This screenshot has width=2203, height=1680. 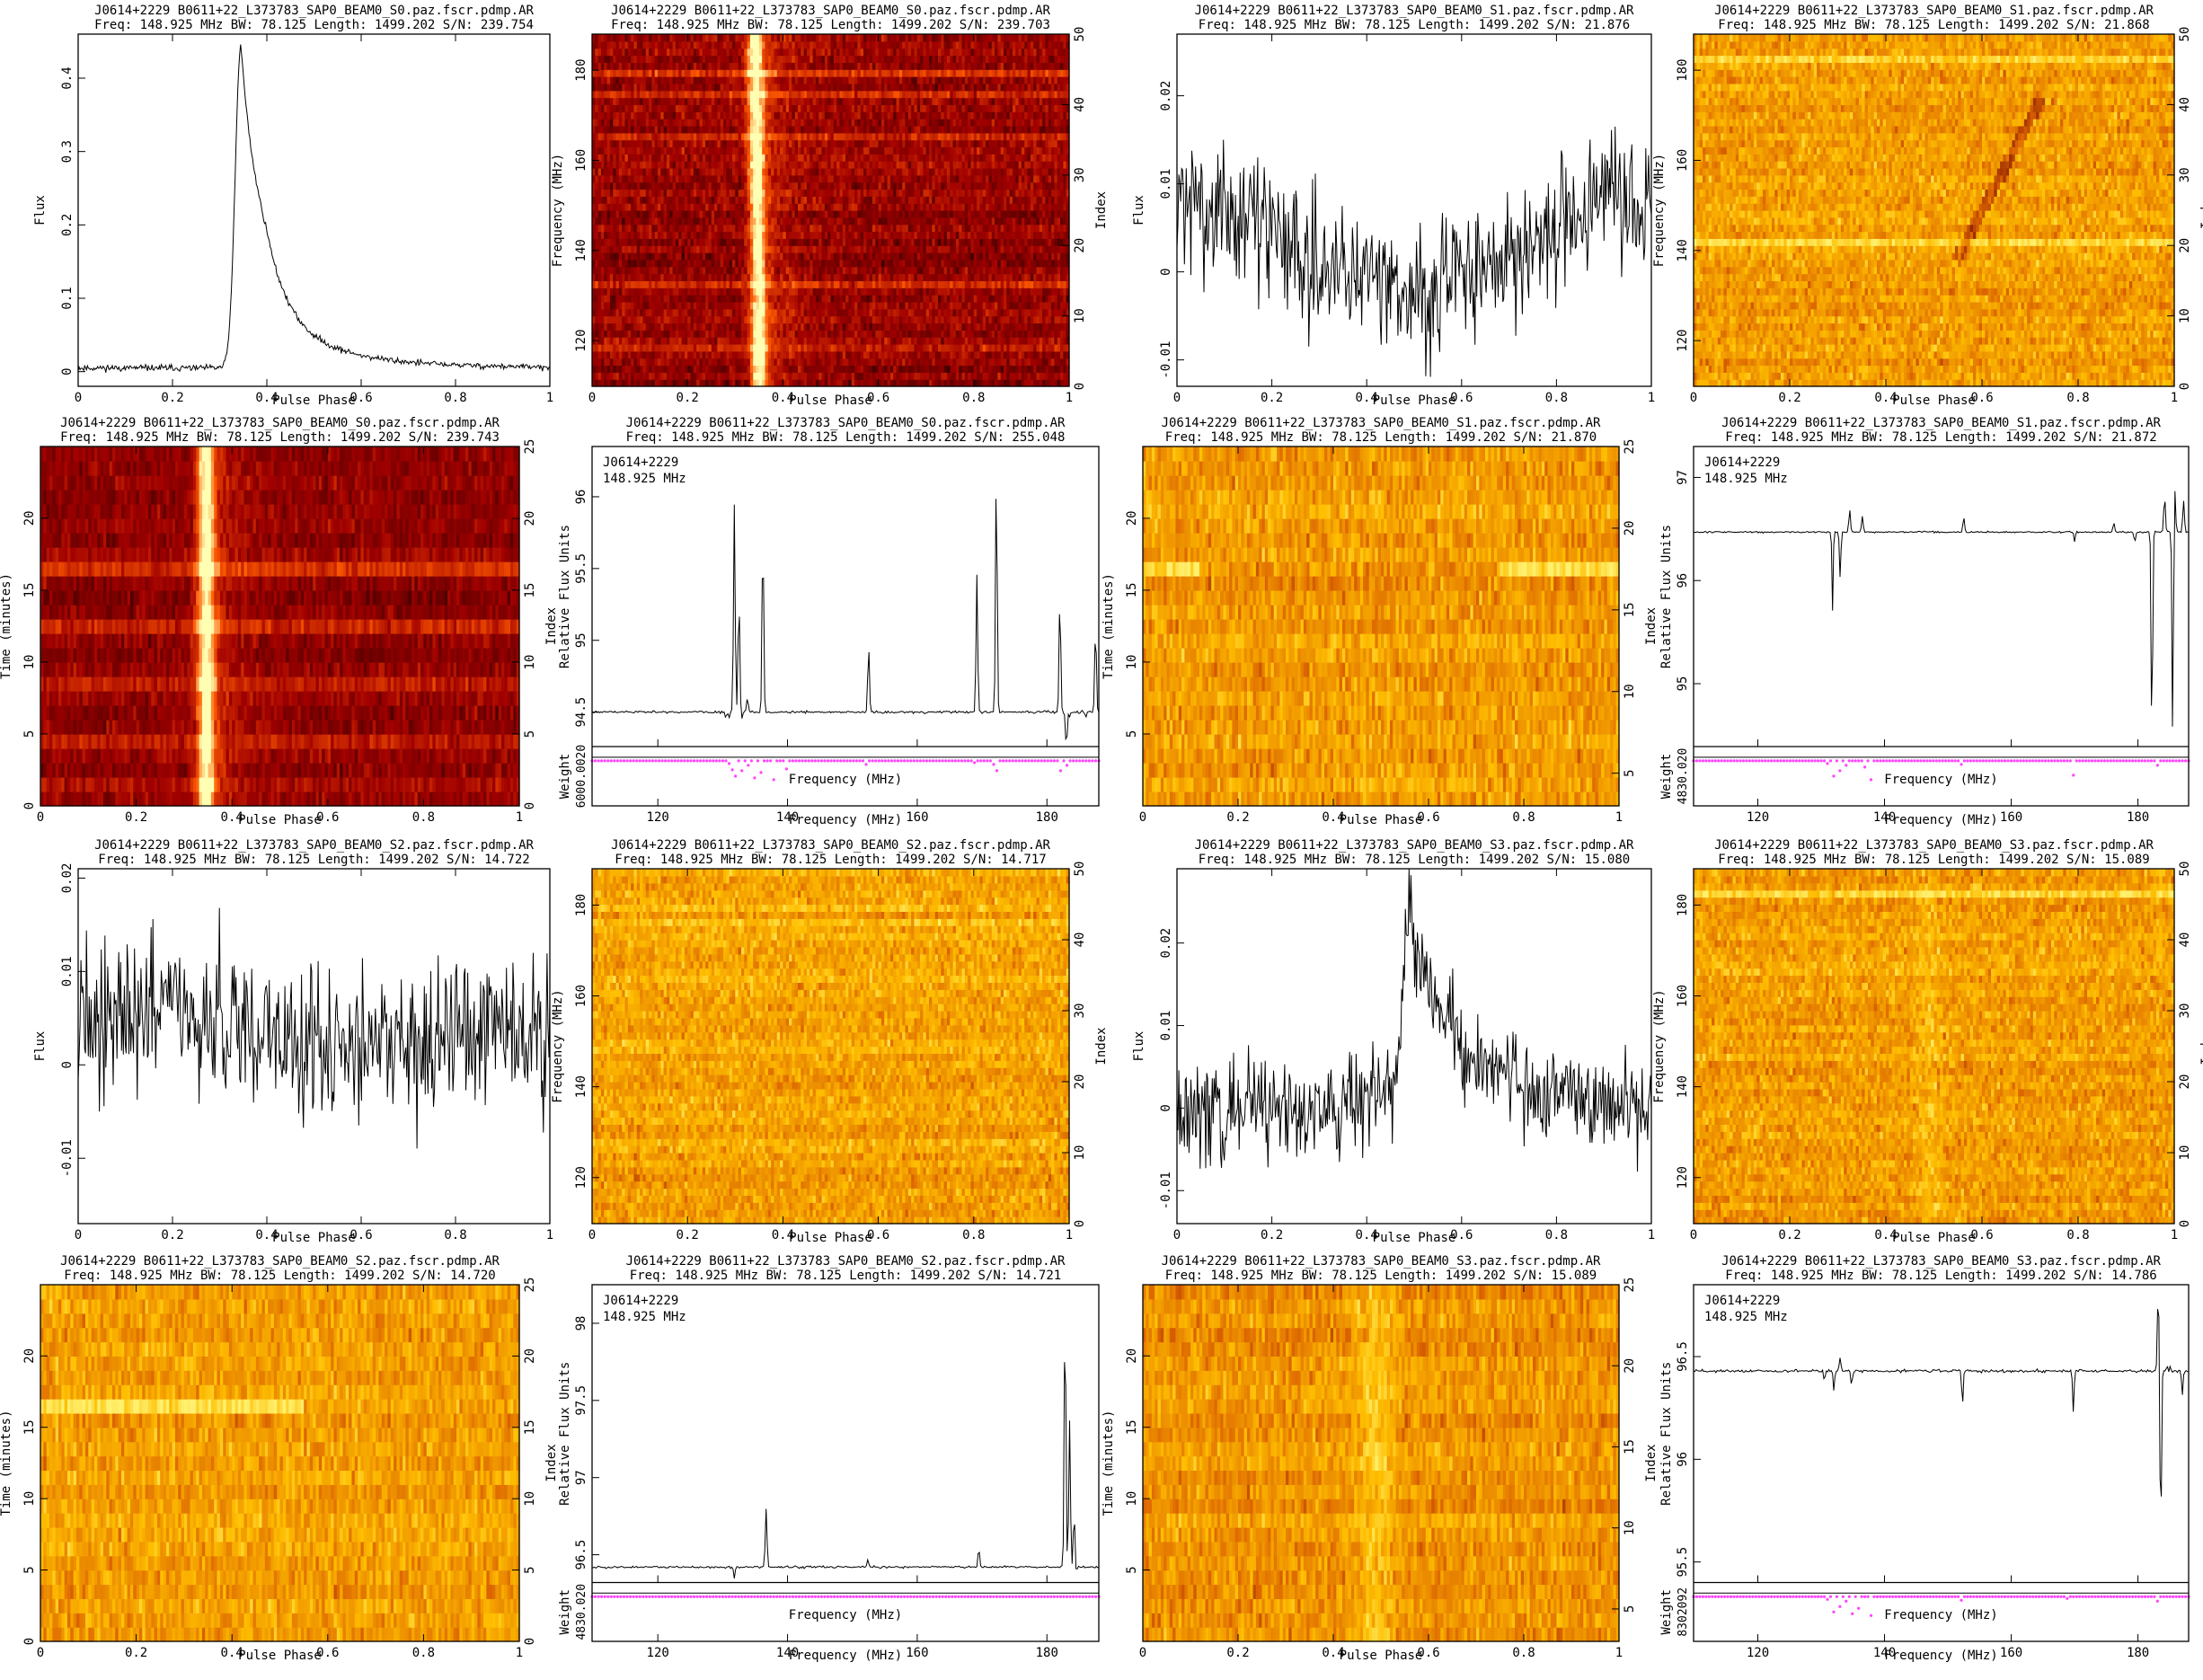 I want to click on p1-xtick-label: 1, so click(x=549, y=398).